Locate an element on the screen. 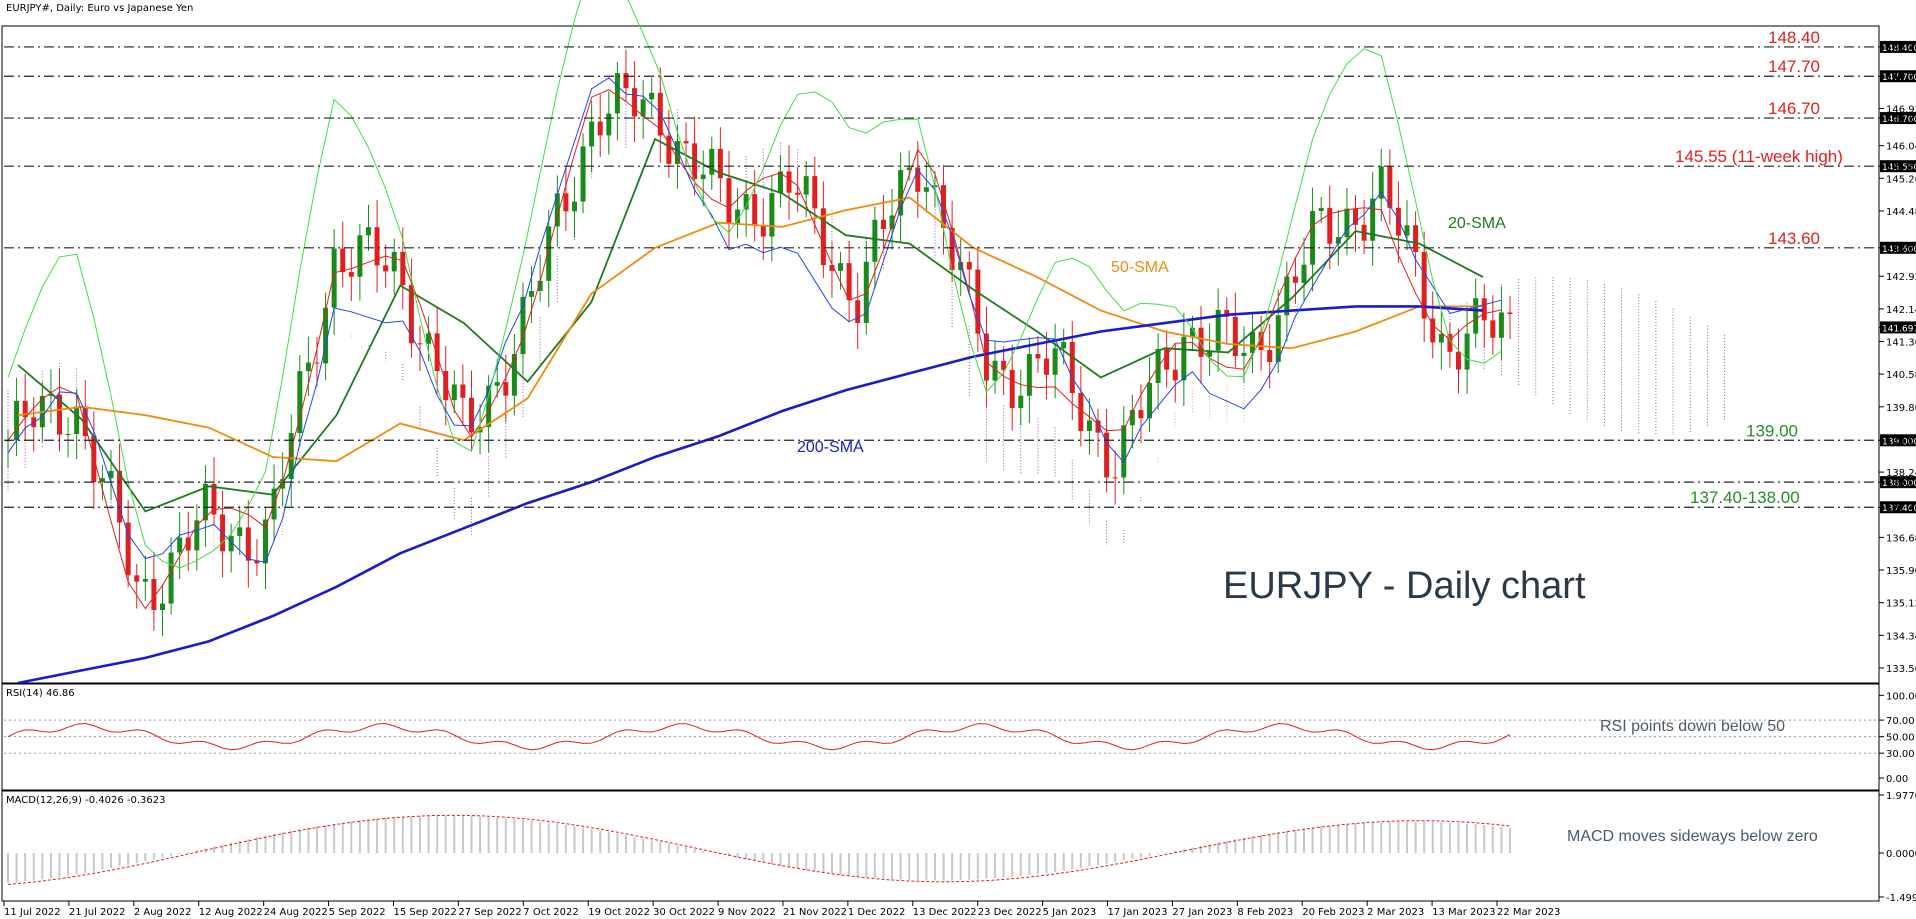 This screenshot has height=919, width=1916. price-tick-label: 148.400 is located at coordinates (1901, 48).